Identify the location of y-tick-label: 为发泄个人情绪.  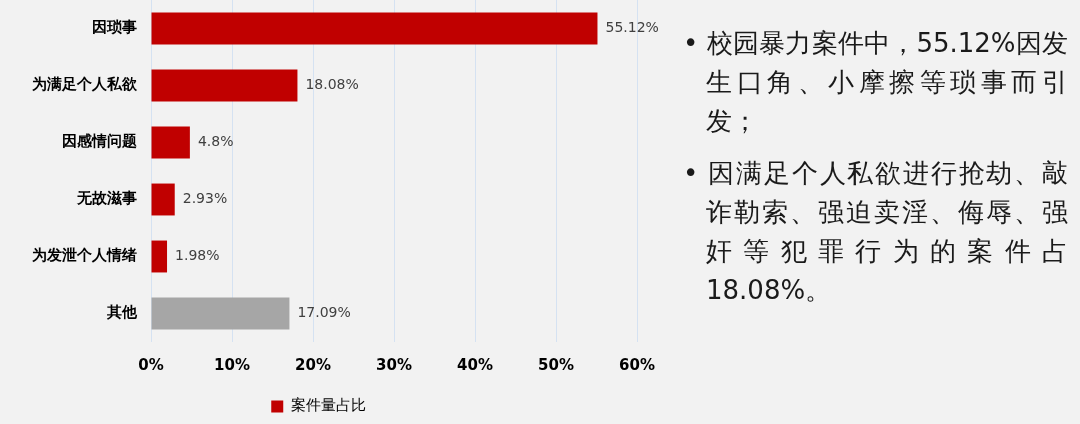
(84, 255).